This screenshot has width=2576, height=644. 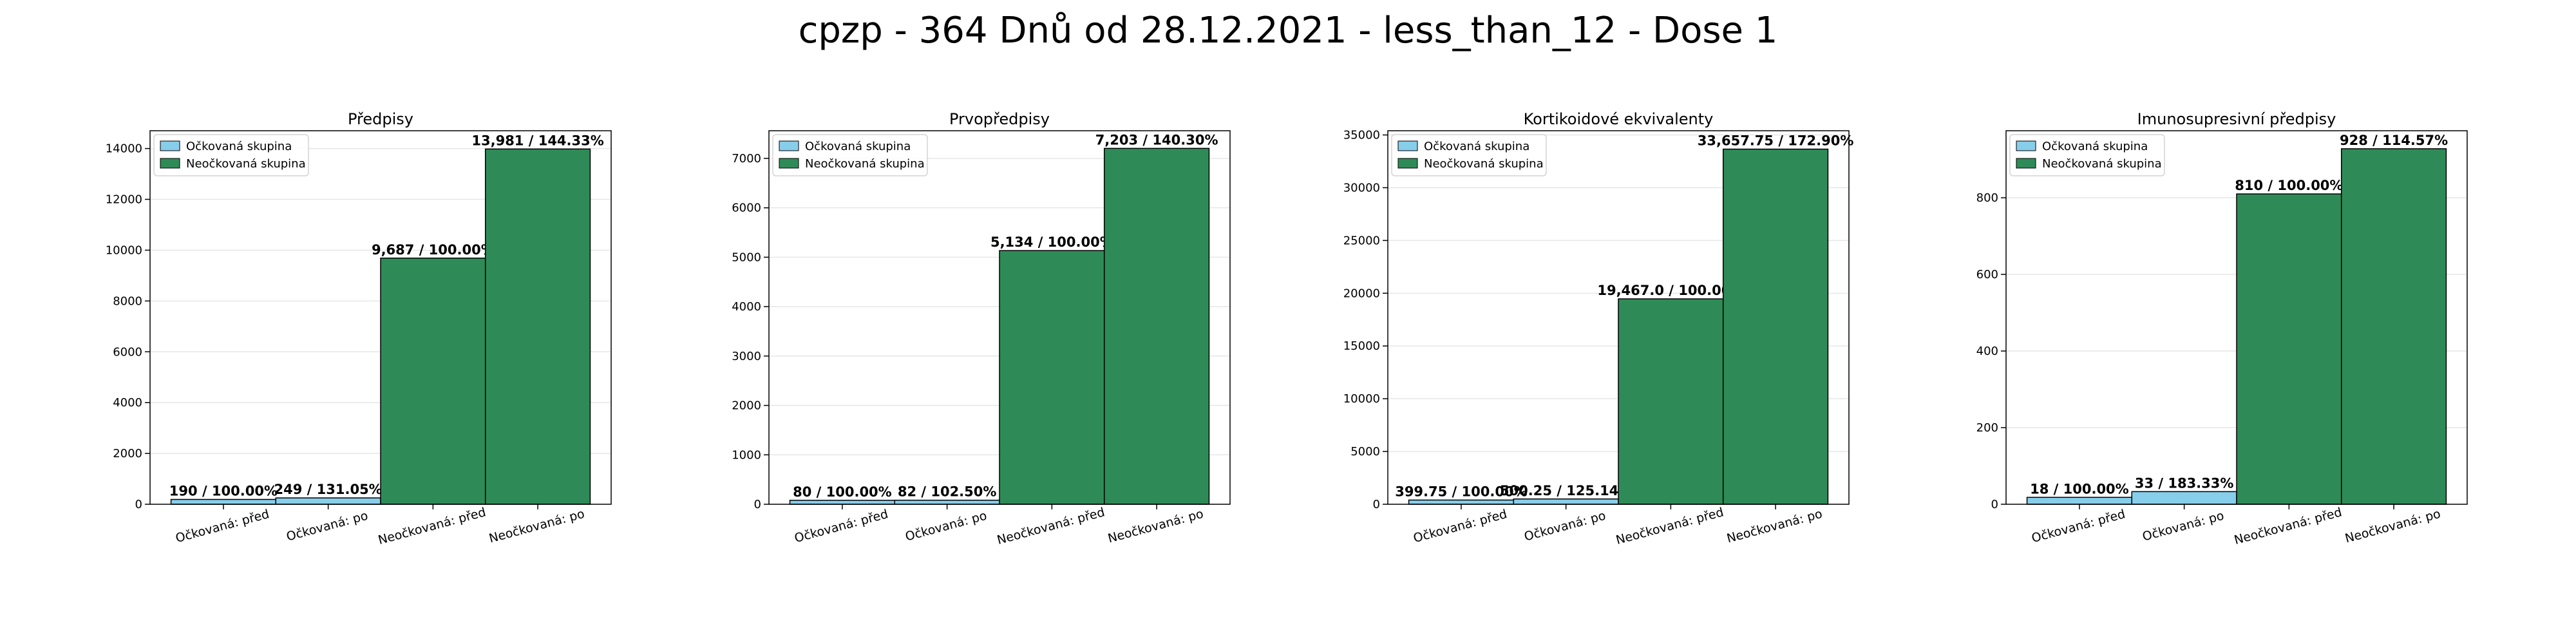 What do you see at coordinates (1362, 135) in the screenshot?
I see `y-tick-label: 35000` at bounding box center [1362, 135].